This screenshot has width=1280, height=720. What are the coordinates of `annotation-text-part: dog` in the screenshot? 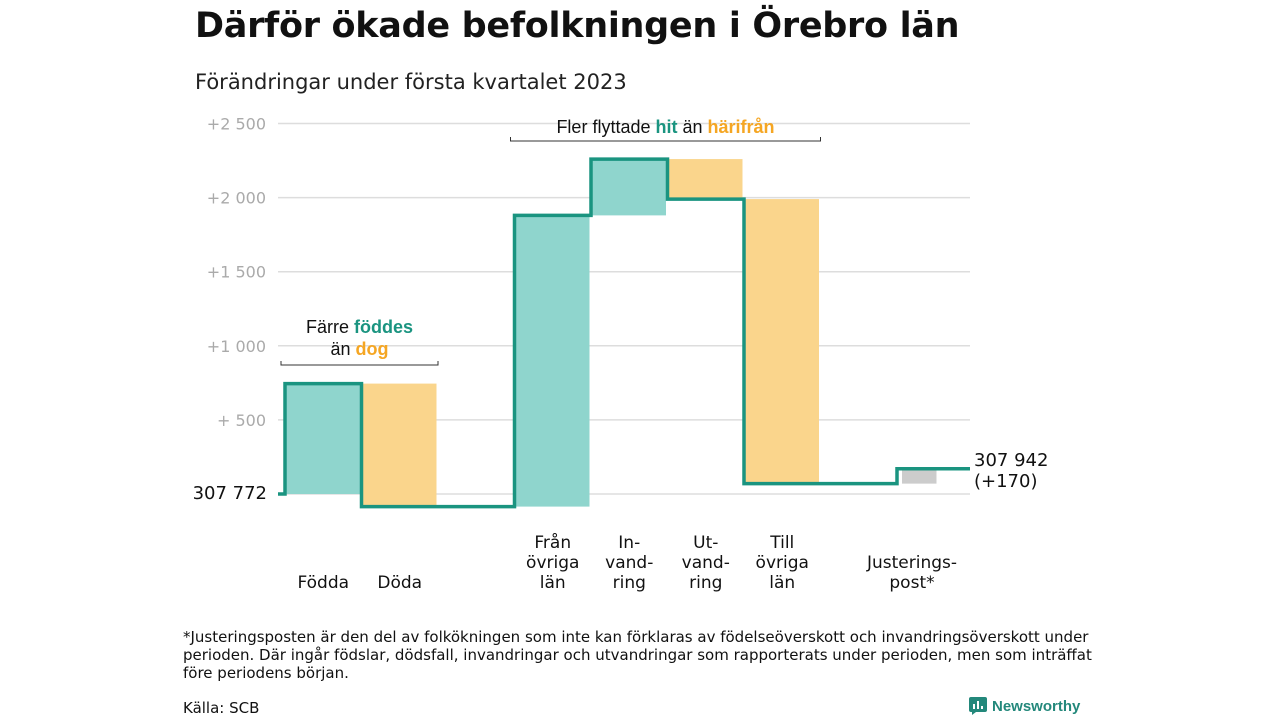 It's located at (372, 349).